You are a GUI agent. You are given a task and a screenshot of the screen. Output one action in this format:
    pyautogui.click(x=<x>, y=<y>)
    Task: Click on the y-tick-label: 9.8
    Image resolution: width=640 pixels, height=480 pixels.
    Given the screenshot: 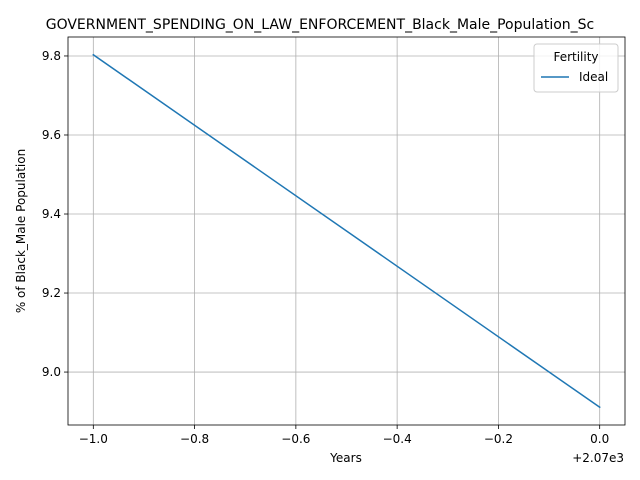 What is the action you would take?
    pyautogui.click(x=51, y=56)
    